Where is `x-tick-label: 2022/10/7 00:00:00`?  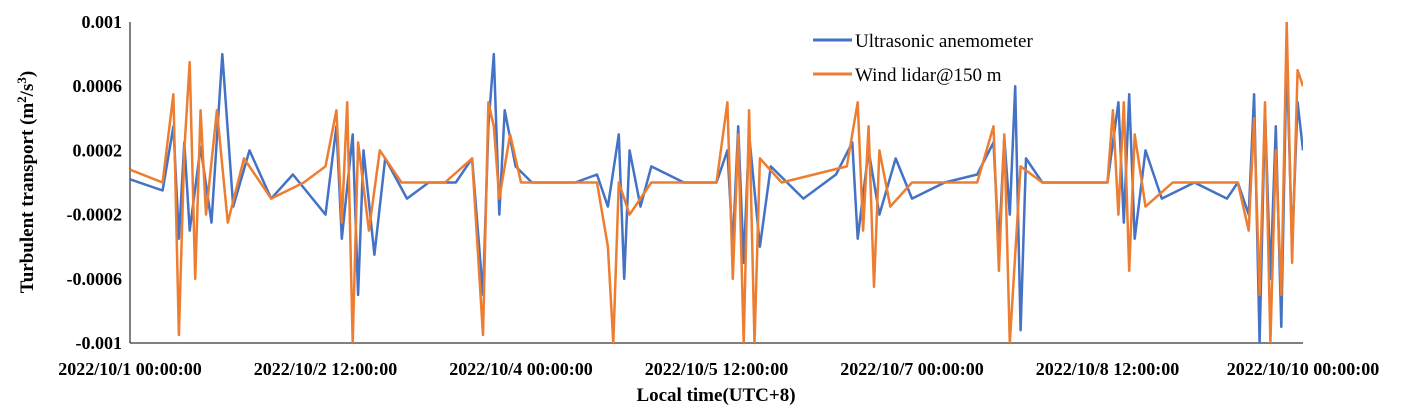 x-tick-label: 2022/10/7 00:00:00 is located at coordinates (912, 369).